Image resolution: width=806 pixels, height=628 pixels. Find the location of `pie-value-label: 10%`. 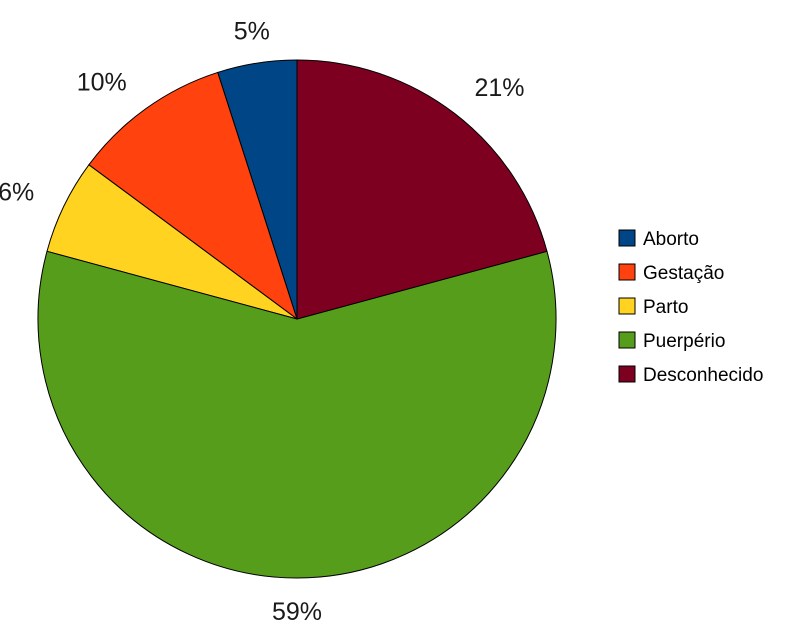

pie-value-label: 10% is located at coordinates (102, 83).